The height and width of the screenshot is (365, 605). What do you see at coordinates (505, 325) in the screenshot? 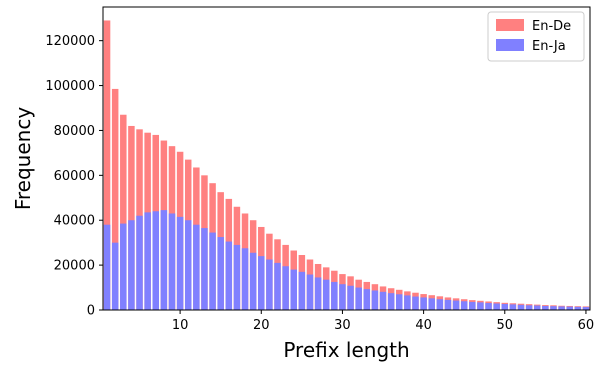
I see `x-tick-label: 50` at bounding box center [505, 325].